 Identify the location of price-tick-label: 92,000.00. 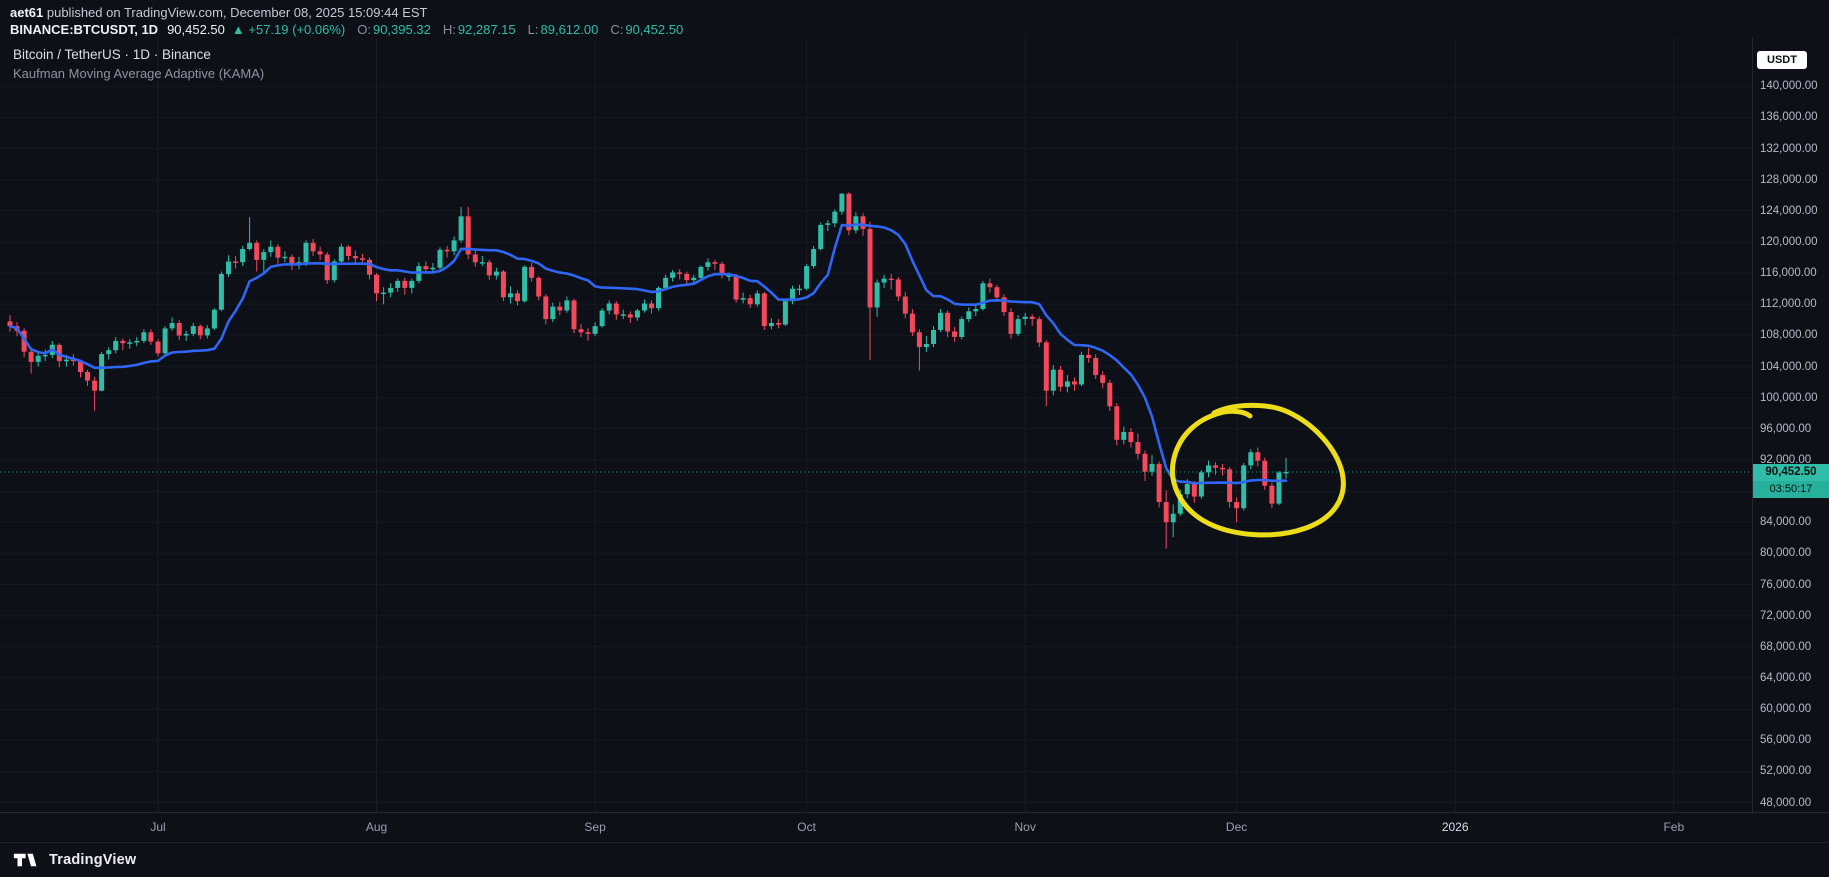
(1786, 460).